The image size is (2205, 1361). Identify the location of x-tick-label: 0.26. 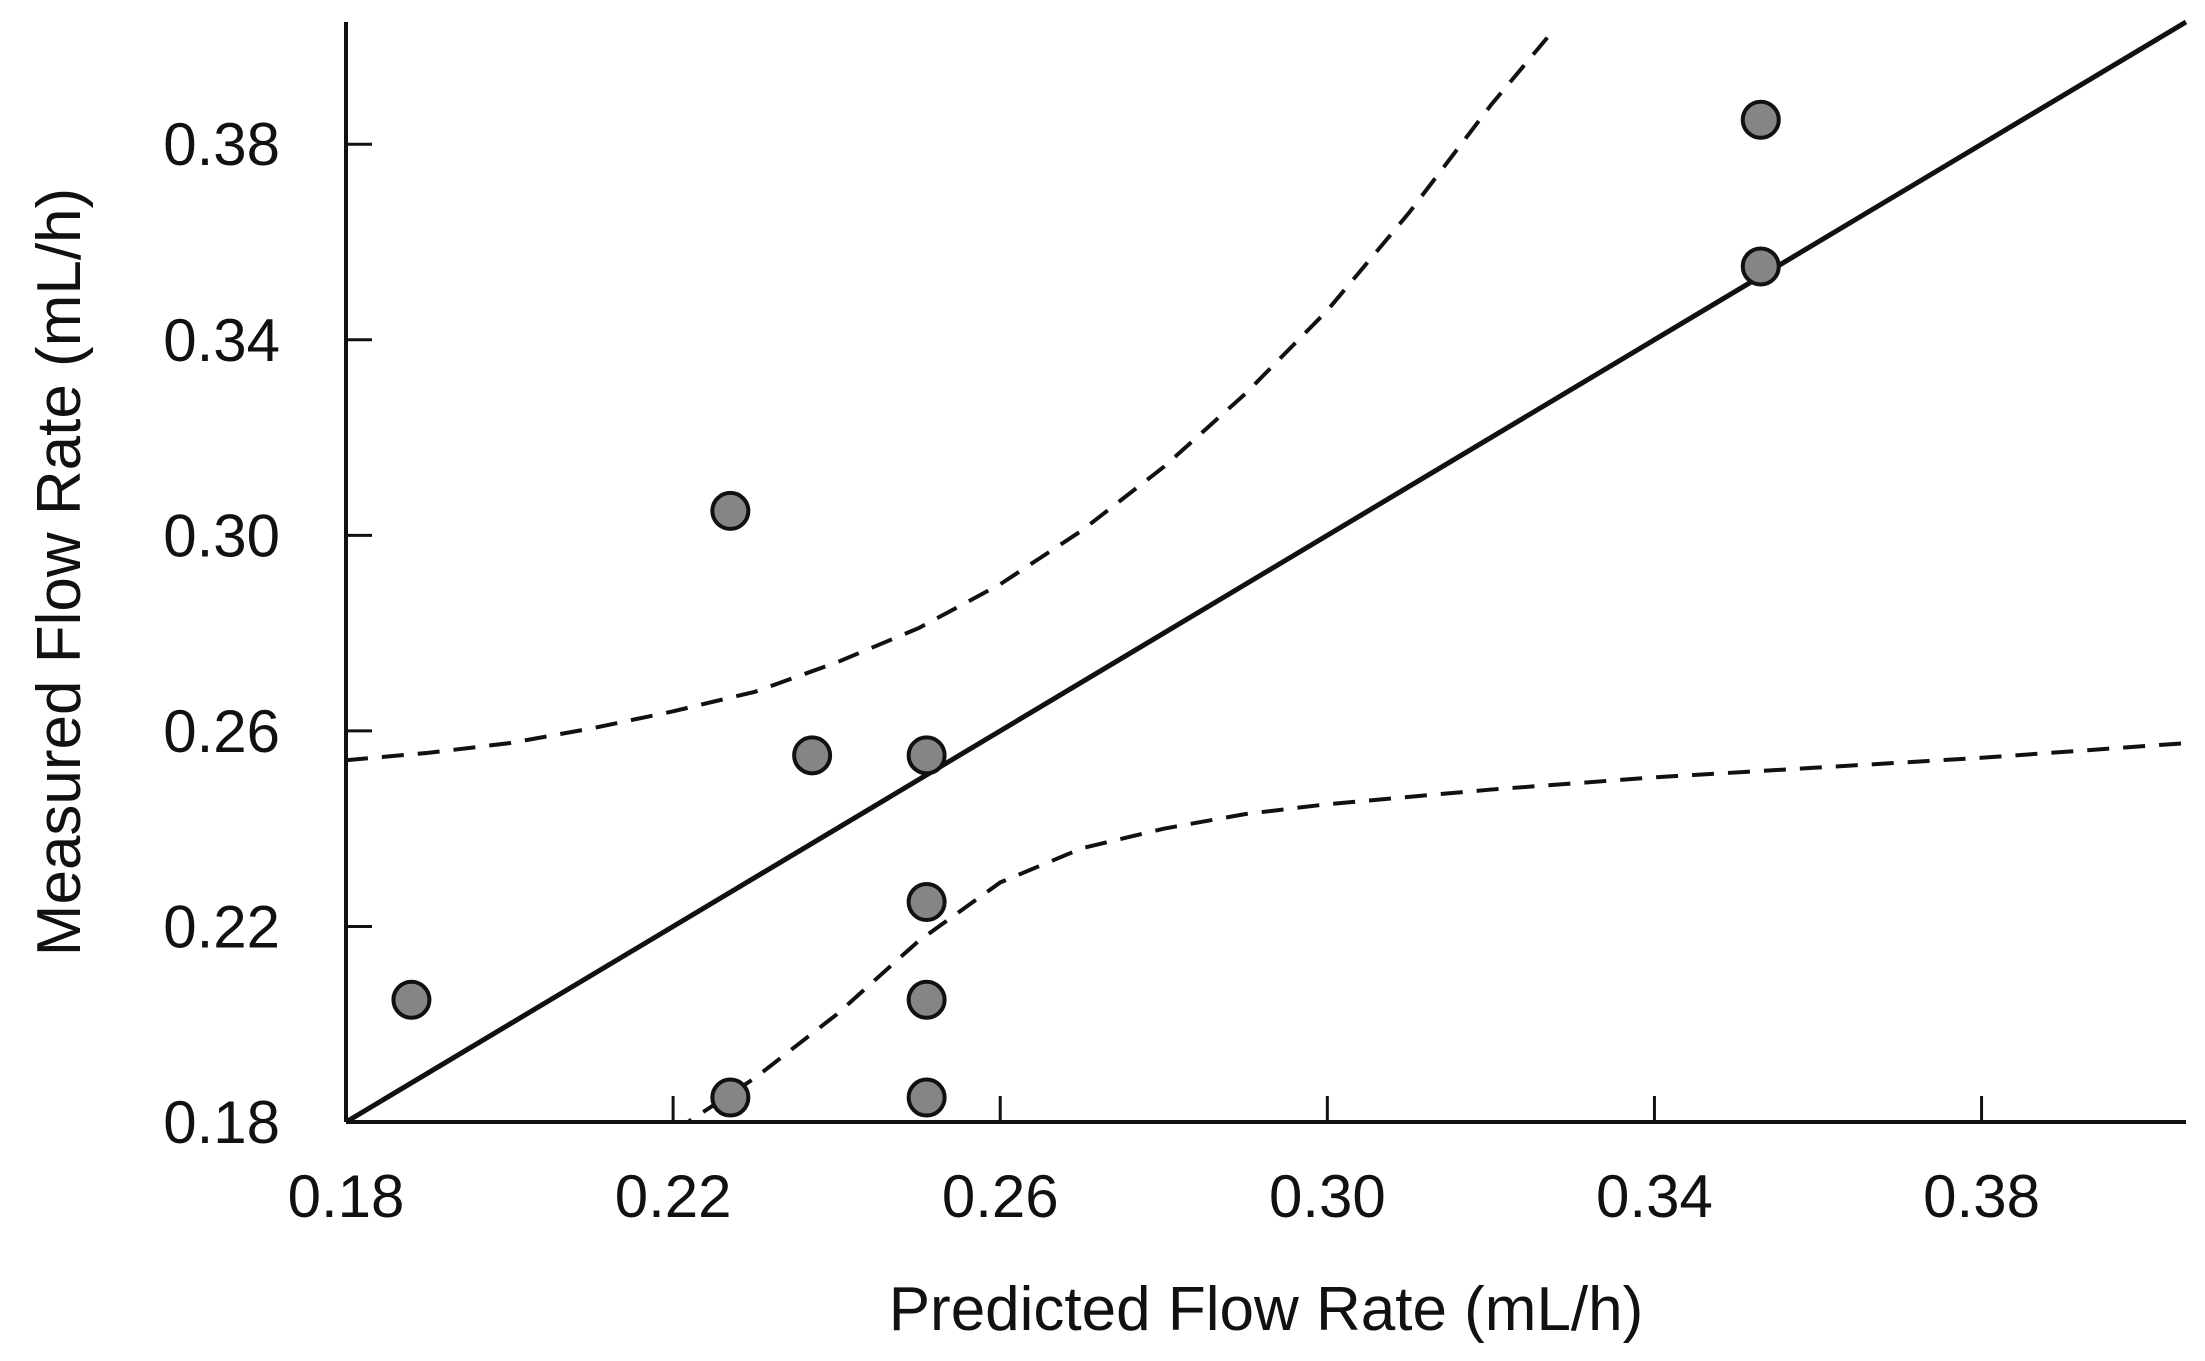
(1000, 1196).